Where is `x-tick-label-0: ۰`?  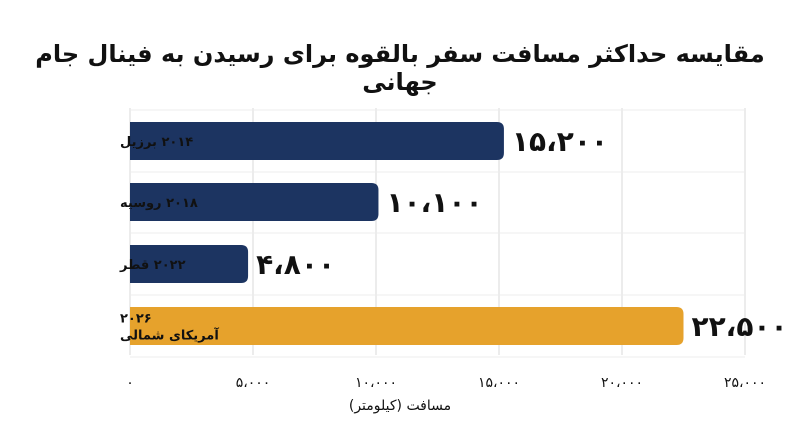 x-tick-label-0: ۰ is located at coordinates (130, 383).